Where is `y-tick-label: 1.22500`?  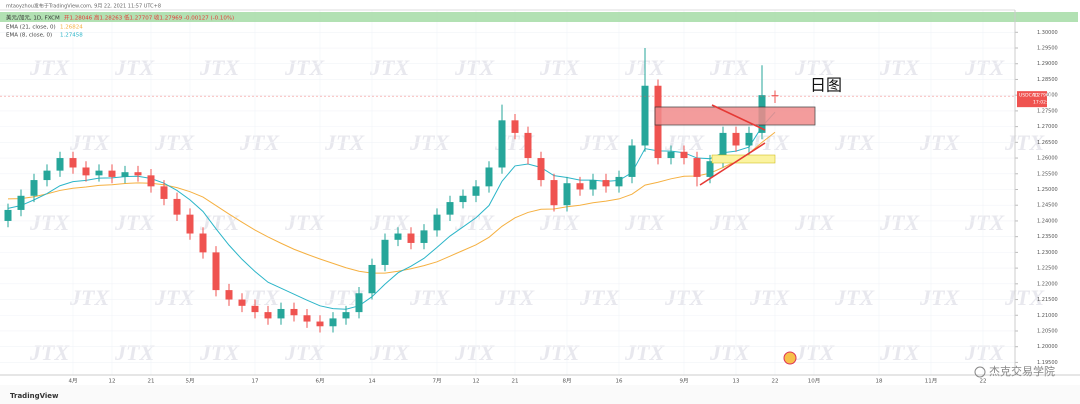
y-tick-label: 1.22500 is located at coordinates (1047, 269).